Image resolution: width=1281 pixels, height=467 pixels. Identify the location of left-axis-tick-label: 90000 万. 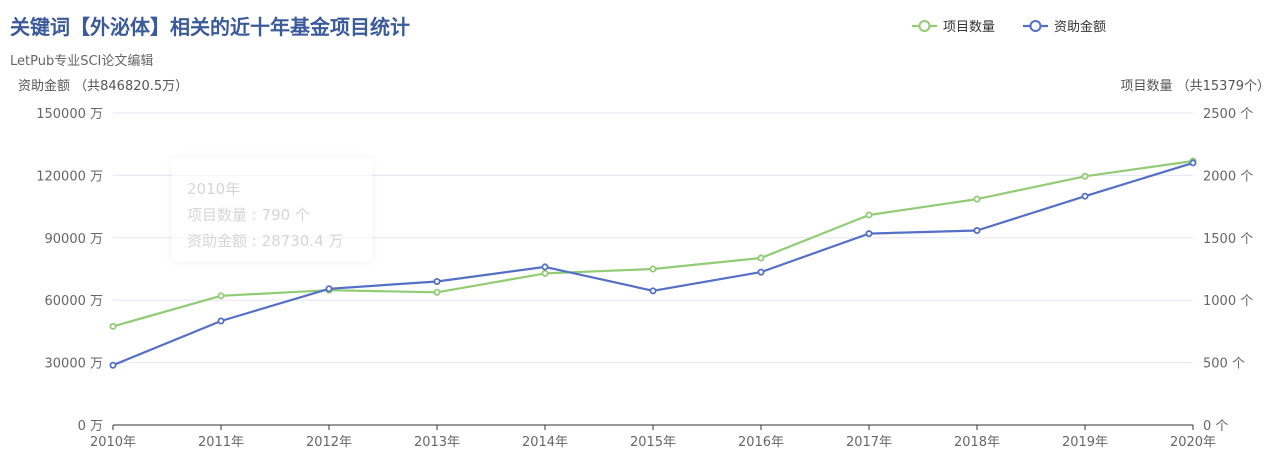
(74, 239).